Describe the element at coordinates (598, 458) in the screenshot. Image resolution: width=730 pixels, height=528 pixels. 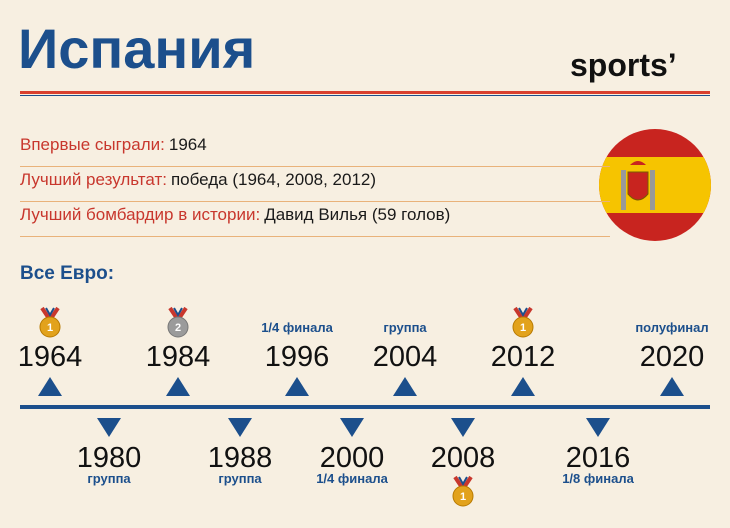
I see `year: 2016` at that location.